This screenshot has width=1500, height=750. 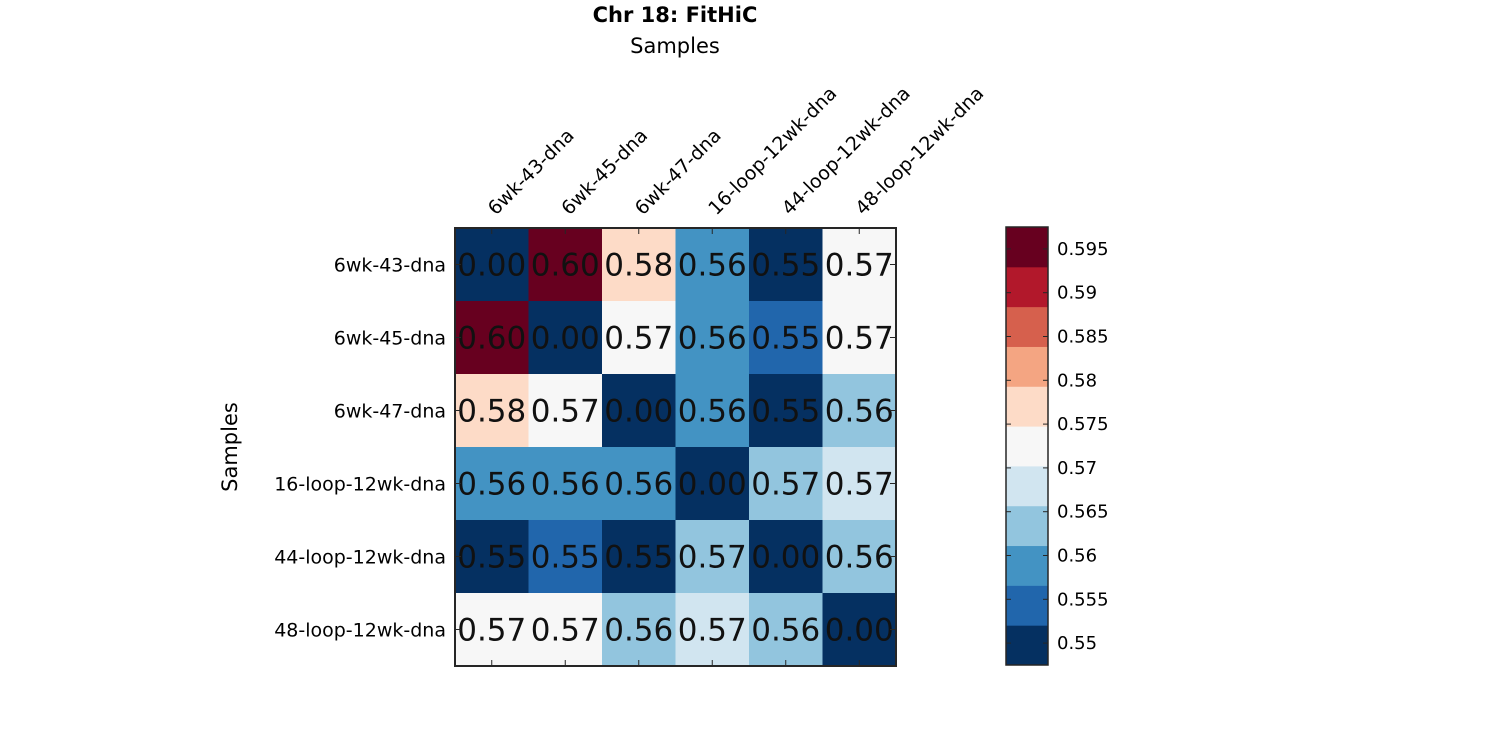 I want to click on colorbar-tick-label: 0.57, so click(x=1077, y=468).